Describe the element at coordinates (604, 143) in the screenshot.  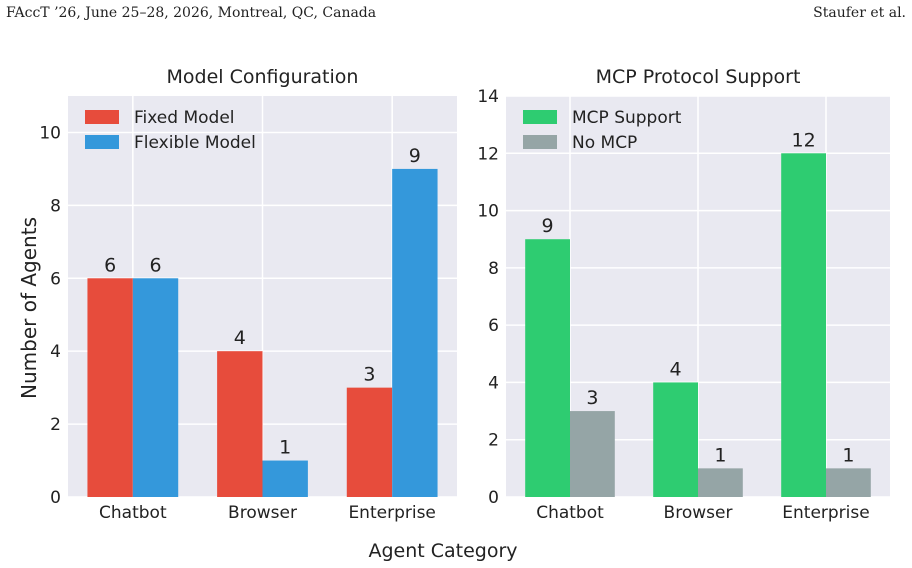
I see `legend-label: No MCP` at that location.